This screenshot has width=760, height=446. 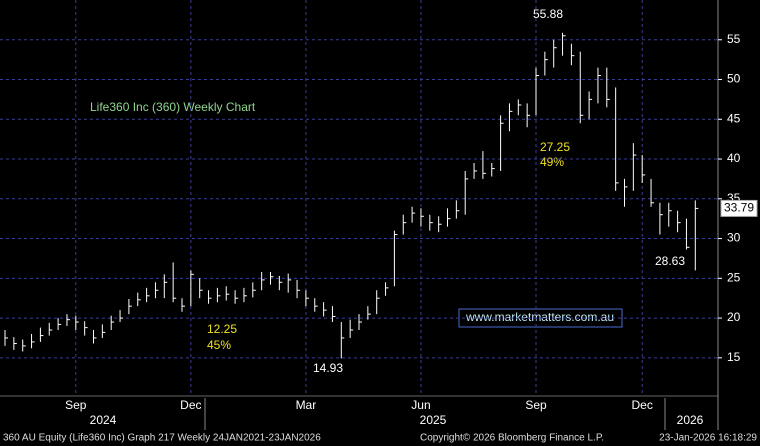 I want to click on year-label: 2025, so click(x=433, y=420).